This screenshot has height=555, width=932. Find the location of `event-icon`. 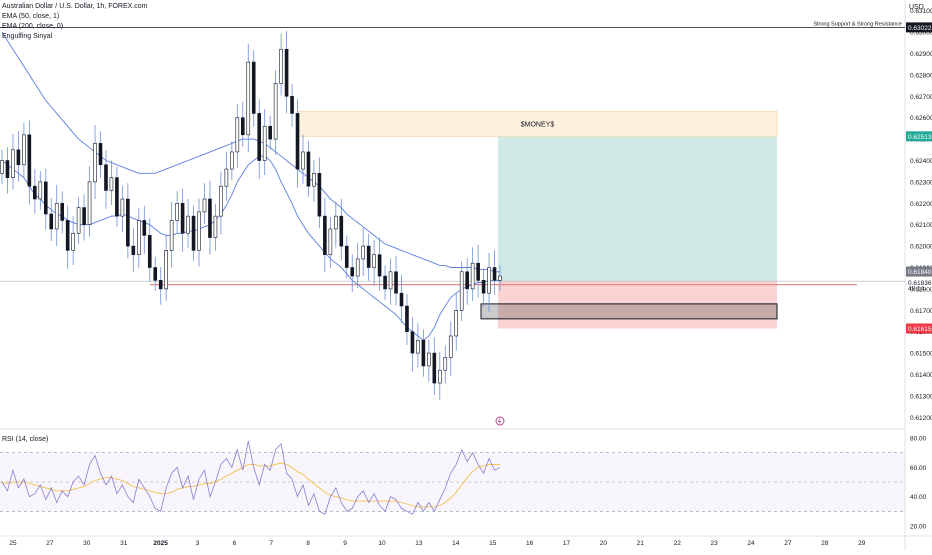

event-icon is located at coordinates (500, 421).